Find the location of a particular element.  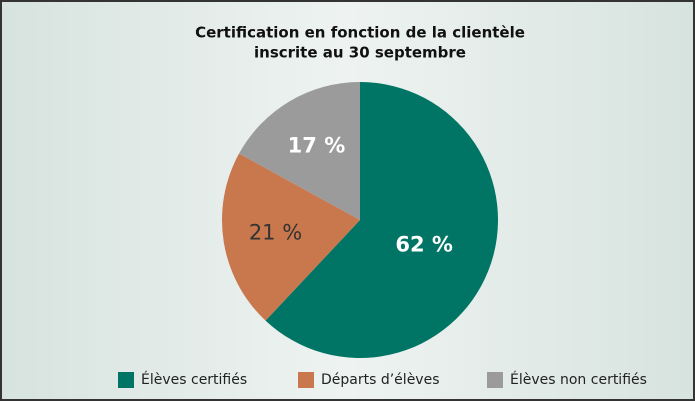

value-label: 62 % is located at coordinates (424, 244).